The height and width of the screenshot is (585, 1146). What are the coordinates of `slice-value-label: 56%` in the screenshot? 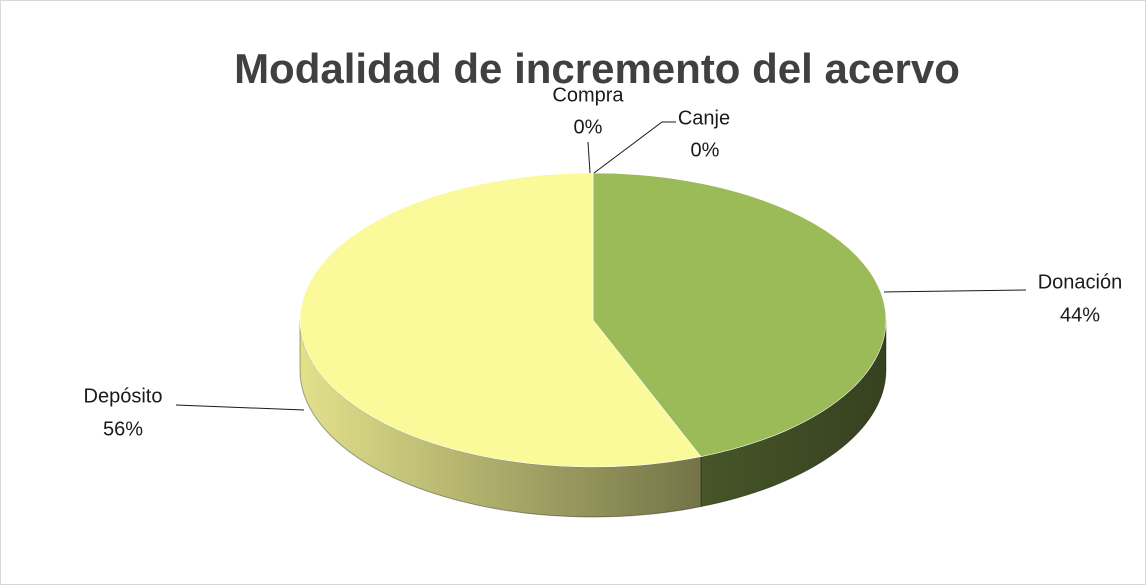 It's located at (123, 429).